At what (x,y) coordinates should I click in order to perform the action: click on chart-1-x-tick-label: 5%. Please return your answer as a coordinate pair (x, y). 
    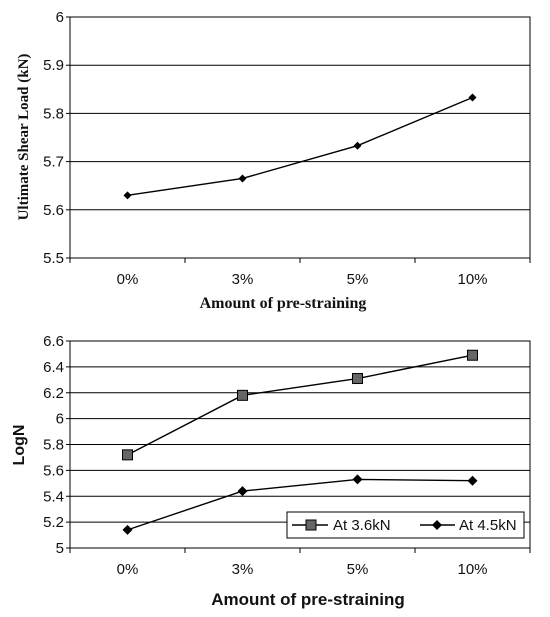
    Looking at the image, I should click on (358, 279).